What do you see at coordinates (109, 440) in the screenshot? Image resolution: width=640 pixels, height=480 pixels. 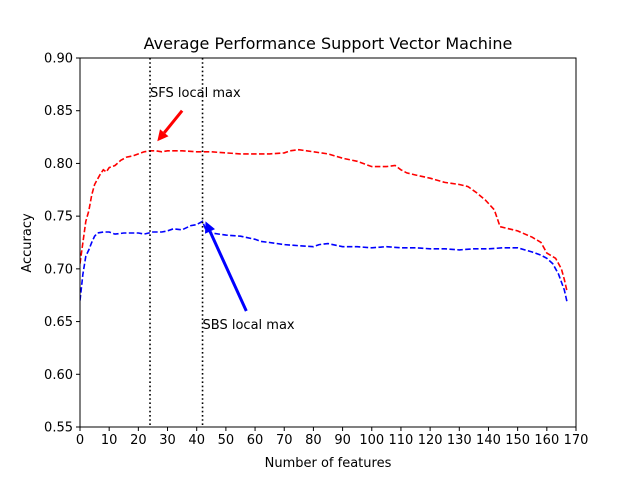 I see `x-tick-label: 10` at bounding box center [109, 440].